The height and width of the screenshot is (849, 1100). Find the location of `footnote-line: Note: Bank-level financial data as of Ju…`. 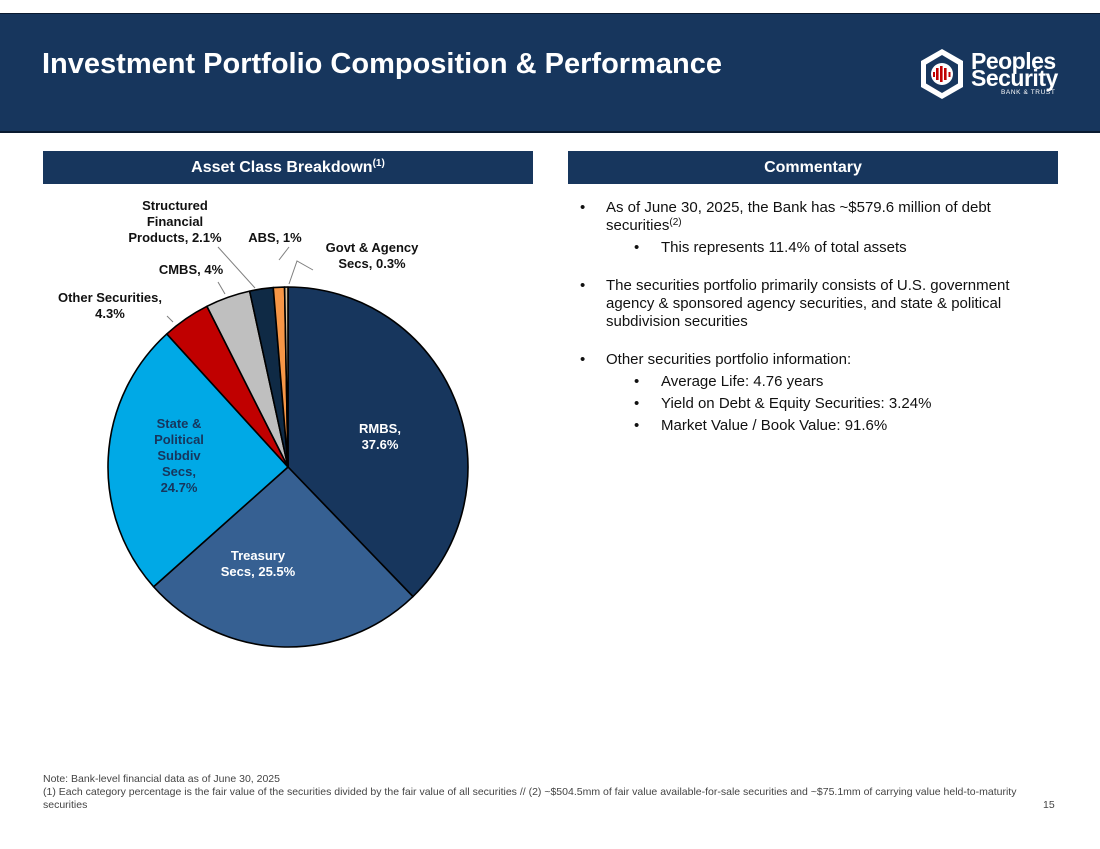

footnote-line: Note: Bank-level financial data as of Ju… is located at coordinates (161, 779).